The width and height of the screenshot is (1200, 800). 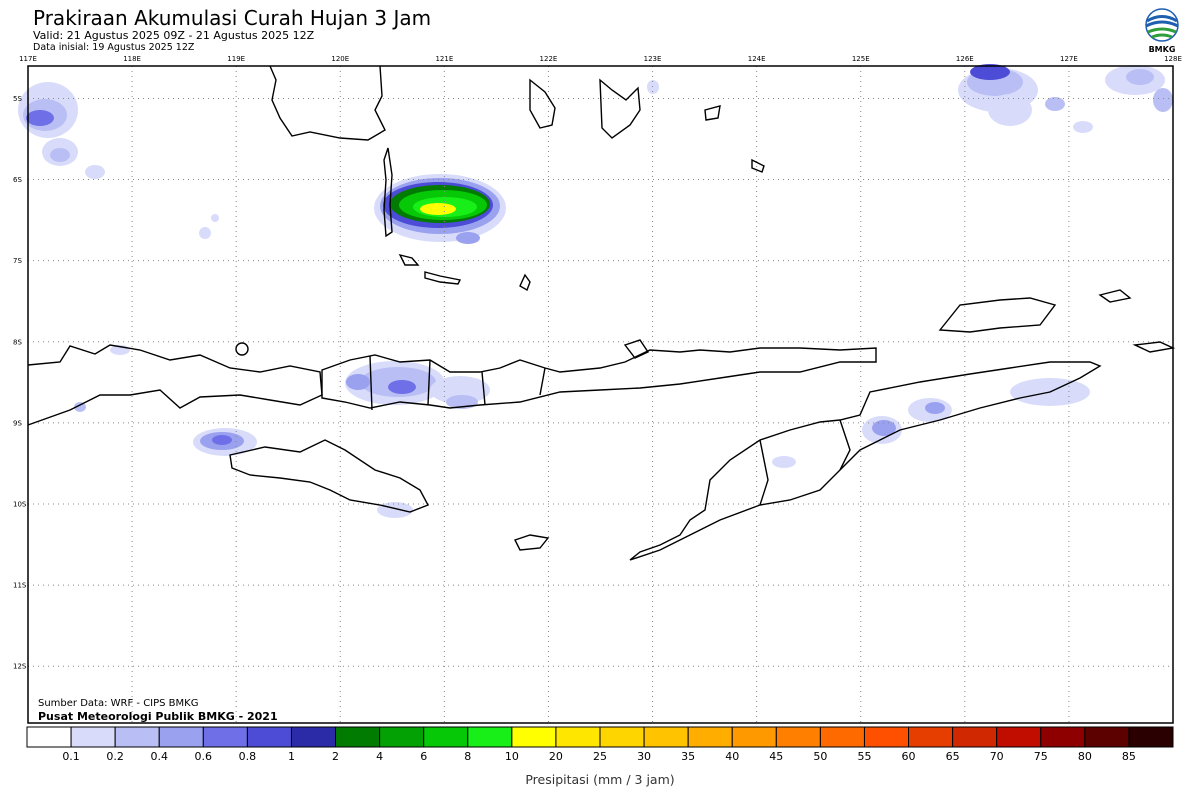 I want to click on longitude-label: 121E, so click(x=444, y=59).